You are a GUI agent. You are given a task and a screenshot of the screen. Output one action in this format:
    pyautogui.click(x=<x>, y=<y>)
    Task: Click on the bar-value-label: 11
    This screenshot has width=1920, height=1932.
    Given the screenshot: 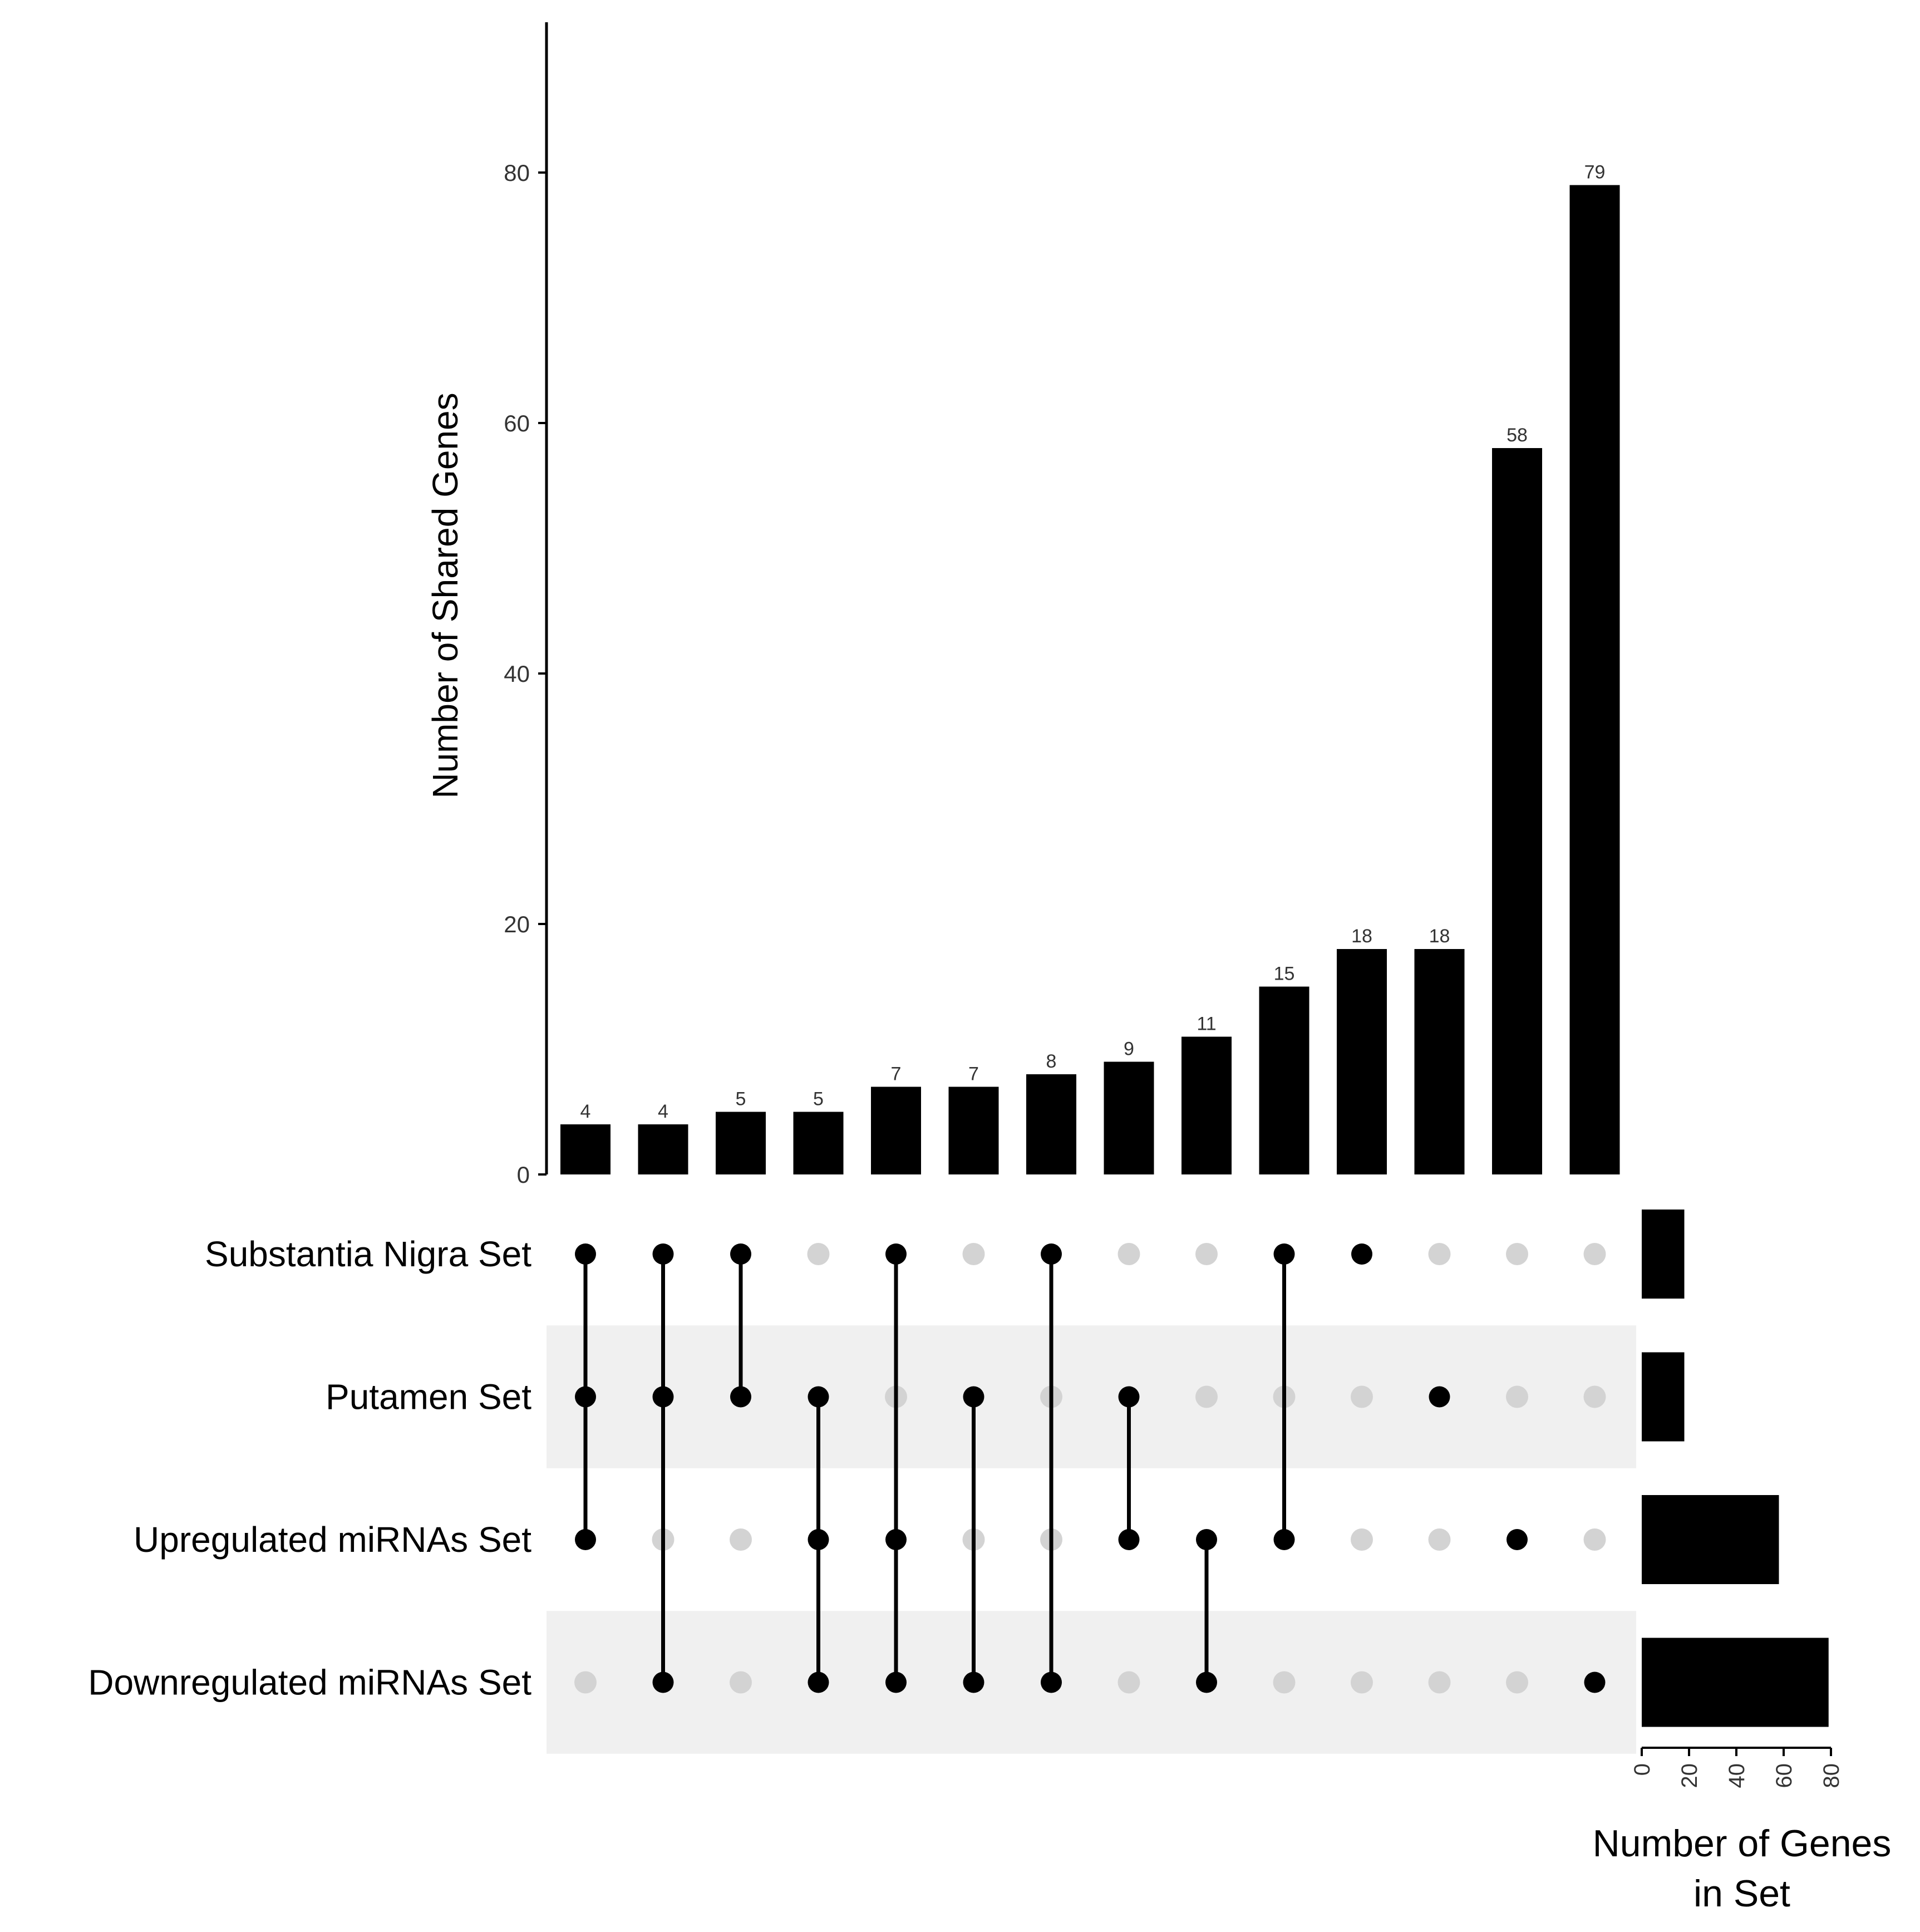 What is the action you would take?
    pyautogui.click(x=1206, y=1024)
    